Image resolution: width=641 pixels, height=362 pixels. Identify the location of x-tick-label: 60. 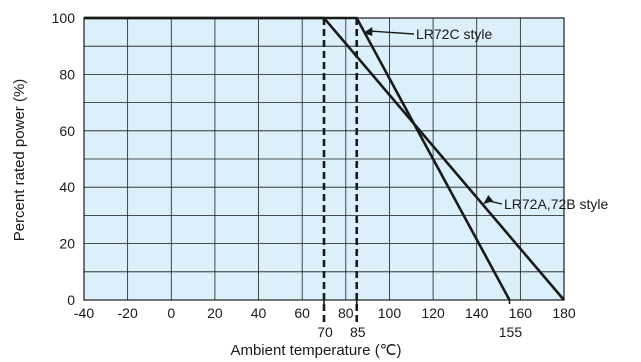
(302, 313).